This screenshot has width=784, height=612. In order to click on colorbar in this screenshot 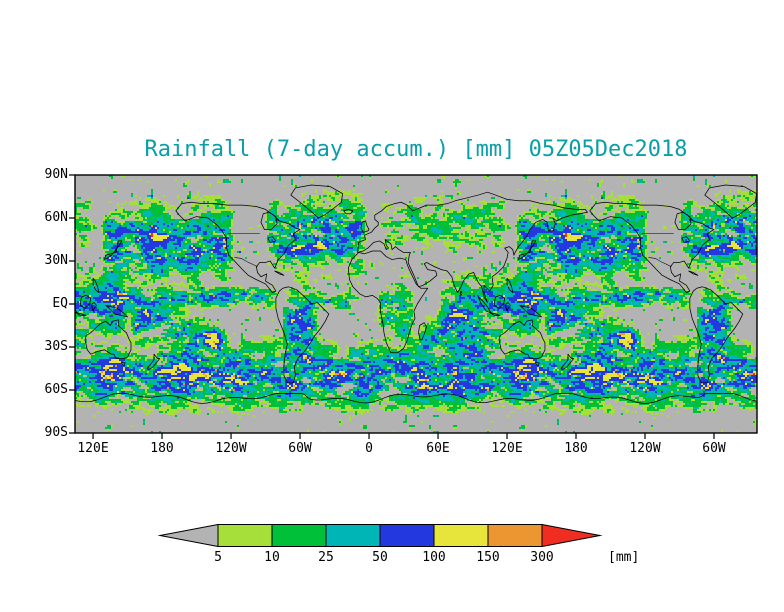, I will do `click(381, 535)`.